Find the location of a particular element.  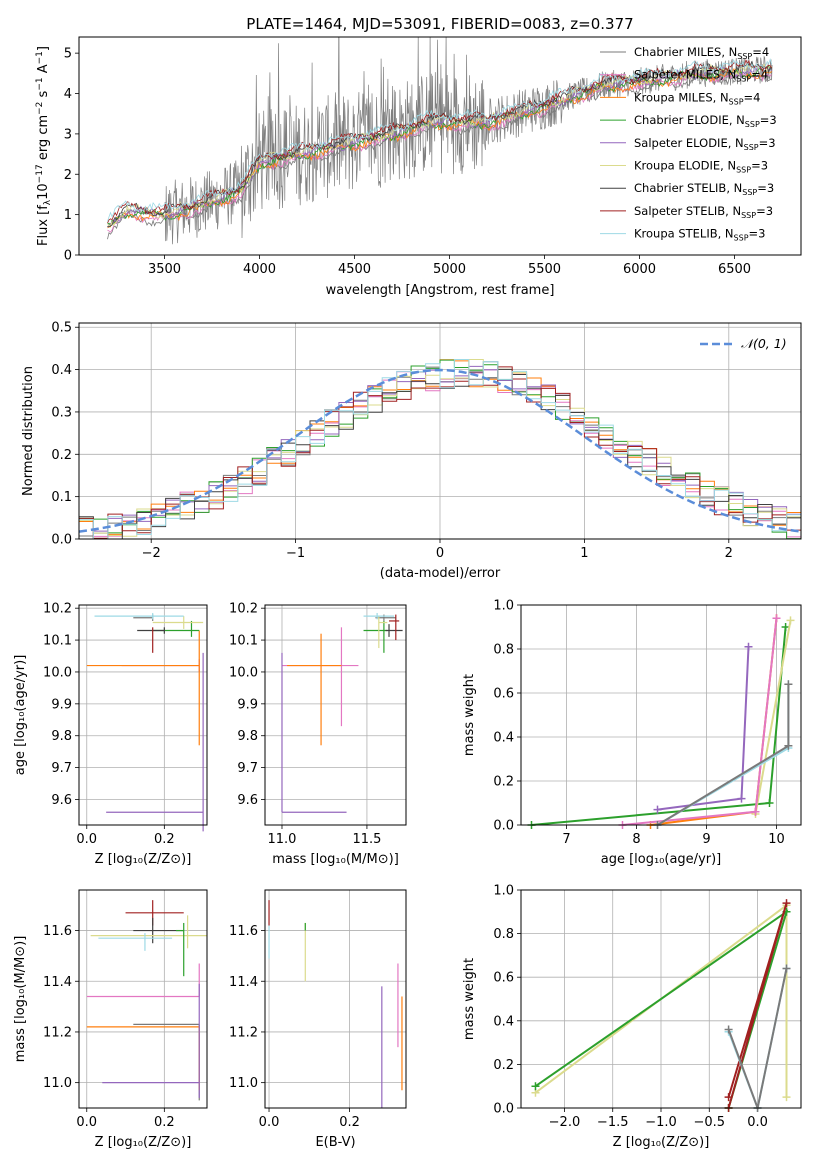

legend-entry: Kroupa STELIB, NSSP=3 is located at coordinates (699, 235).